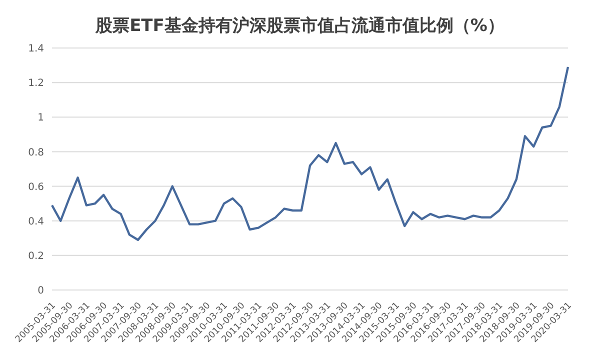 This screenshot has width=600, height=360. Describe the element at coordinates (300, 26) in the screenshot. I see `chart-title: 股票ETF基金持有沪深股票市值占流通市值比例（%）` at that location.